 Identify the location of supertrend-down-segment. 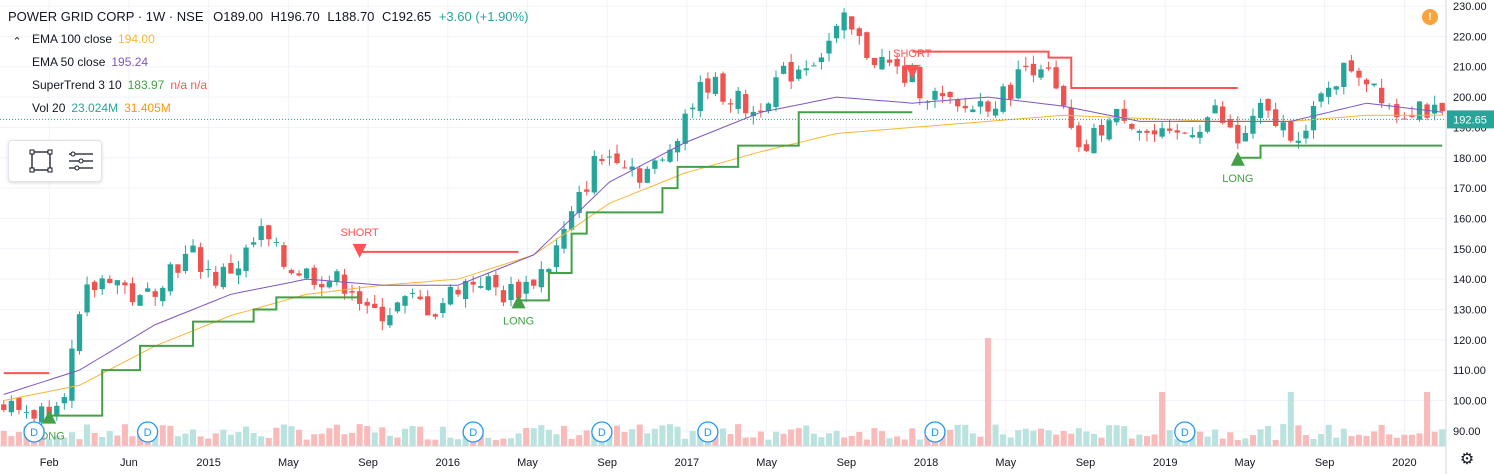
(1075, 69).